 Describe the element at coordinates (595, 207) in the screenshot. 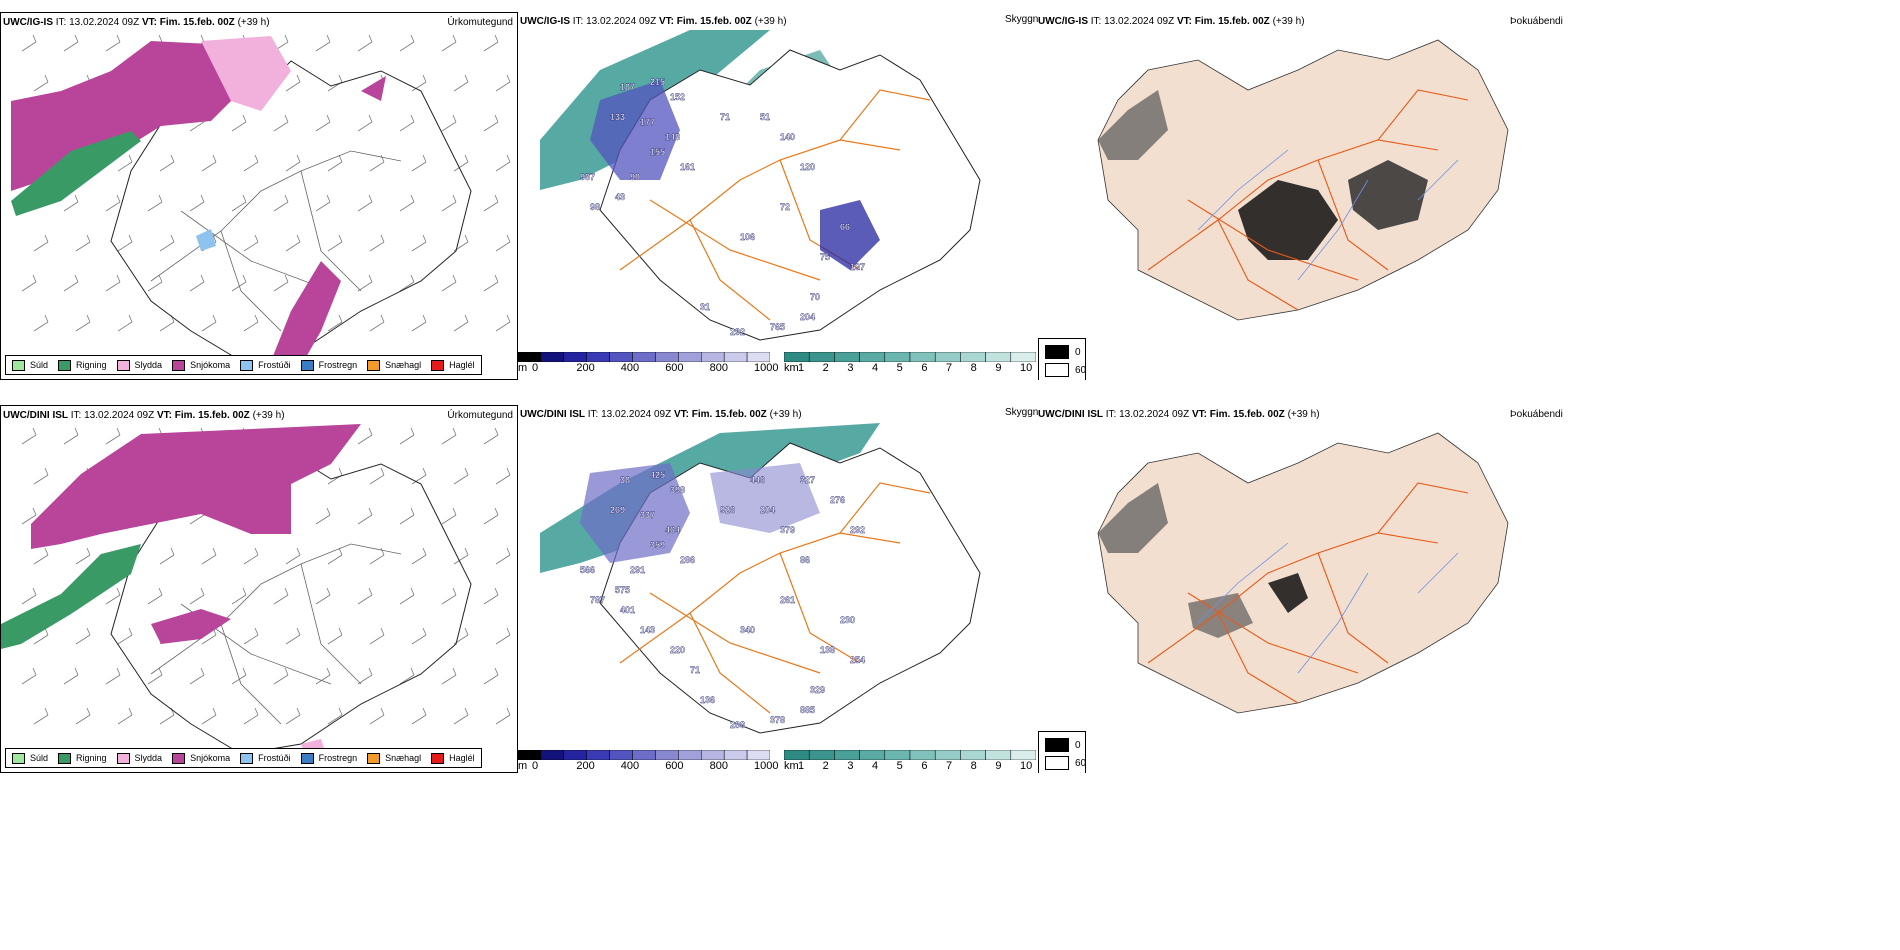

I see `ceiling-label-11: 98` at that location.